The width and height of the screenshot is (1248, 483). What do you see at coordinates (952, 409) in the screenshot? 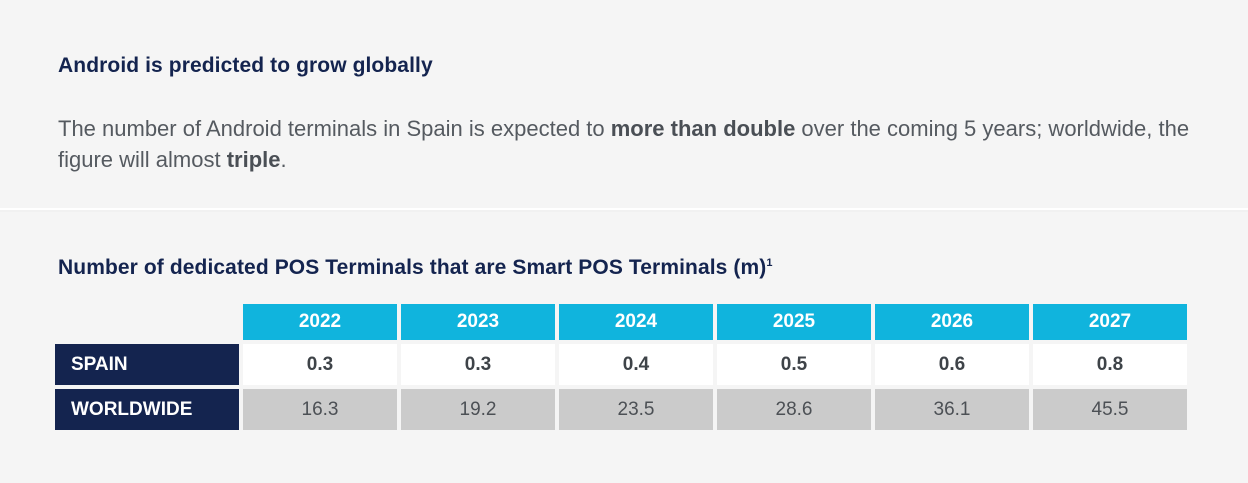
I see `worldwide-value-2026: 36.1` at bounding box center [952, 409].